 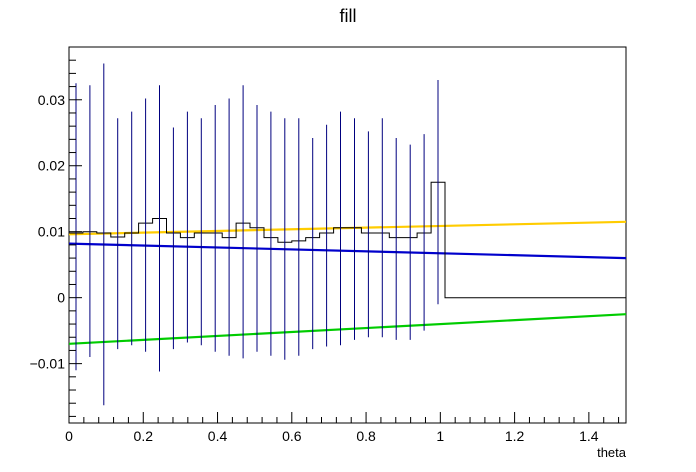 What do you see at coordinates (51, 100) in the screenshot?
I see `y-tick-label: 0.03` at bounding box center [51, 100].